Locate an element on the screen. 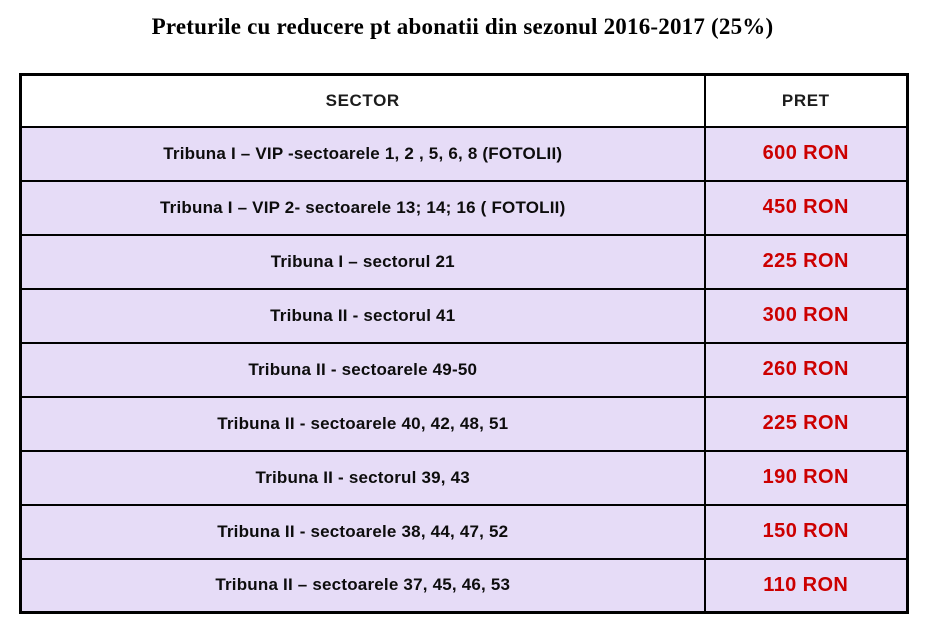  pret-cell: 260 RON is located at coordinates (806, 369).